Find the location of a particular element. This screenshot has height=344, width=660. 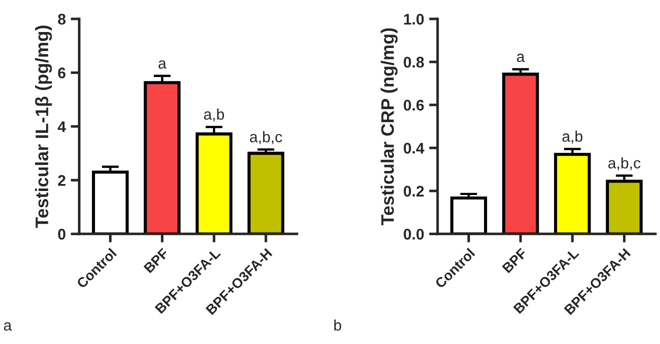

y-axis-title: Testicular CRP (ng/mg) is located at coordinates (389, 127).